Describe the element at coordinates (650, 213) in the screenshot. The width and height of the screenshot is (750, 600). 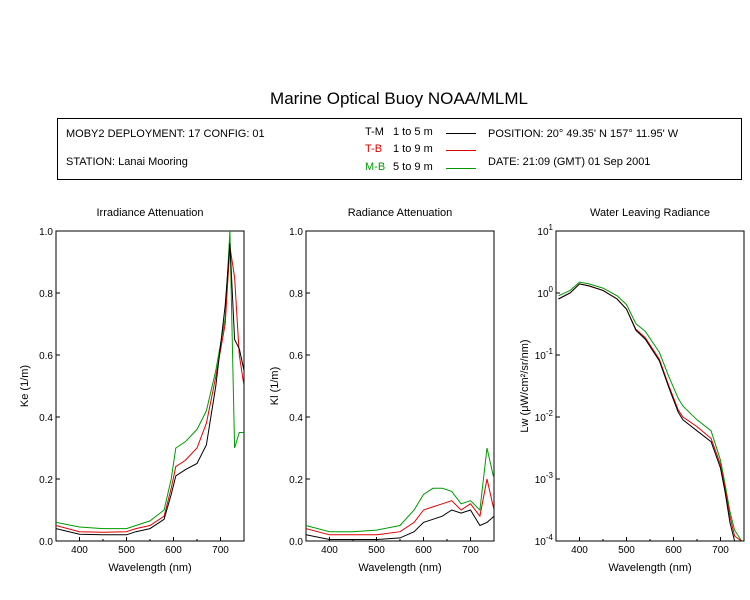
I see `panel-title: Water Leaving Radiance` at that location.